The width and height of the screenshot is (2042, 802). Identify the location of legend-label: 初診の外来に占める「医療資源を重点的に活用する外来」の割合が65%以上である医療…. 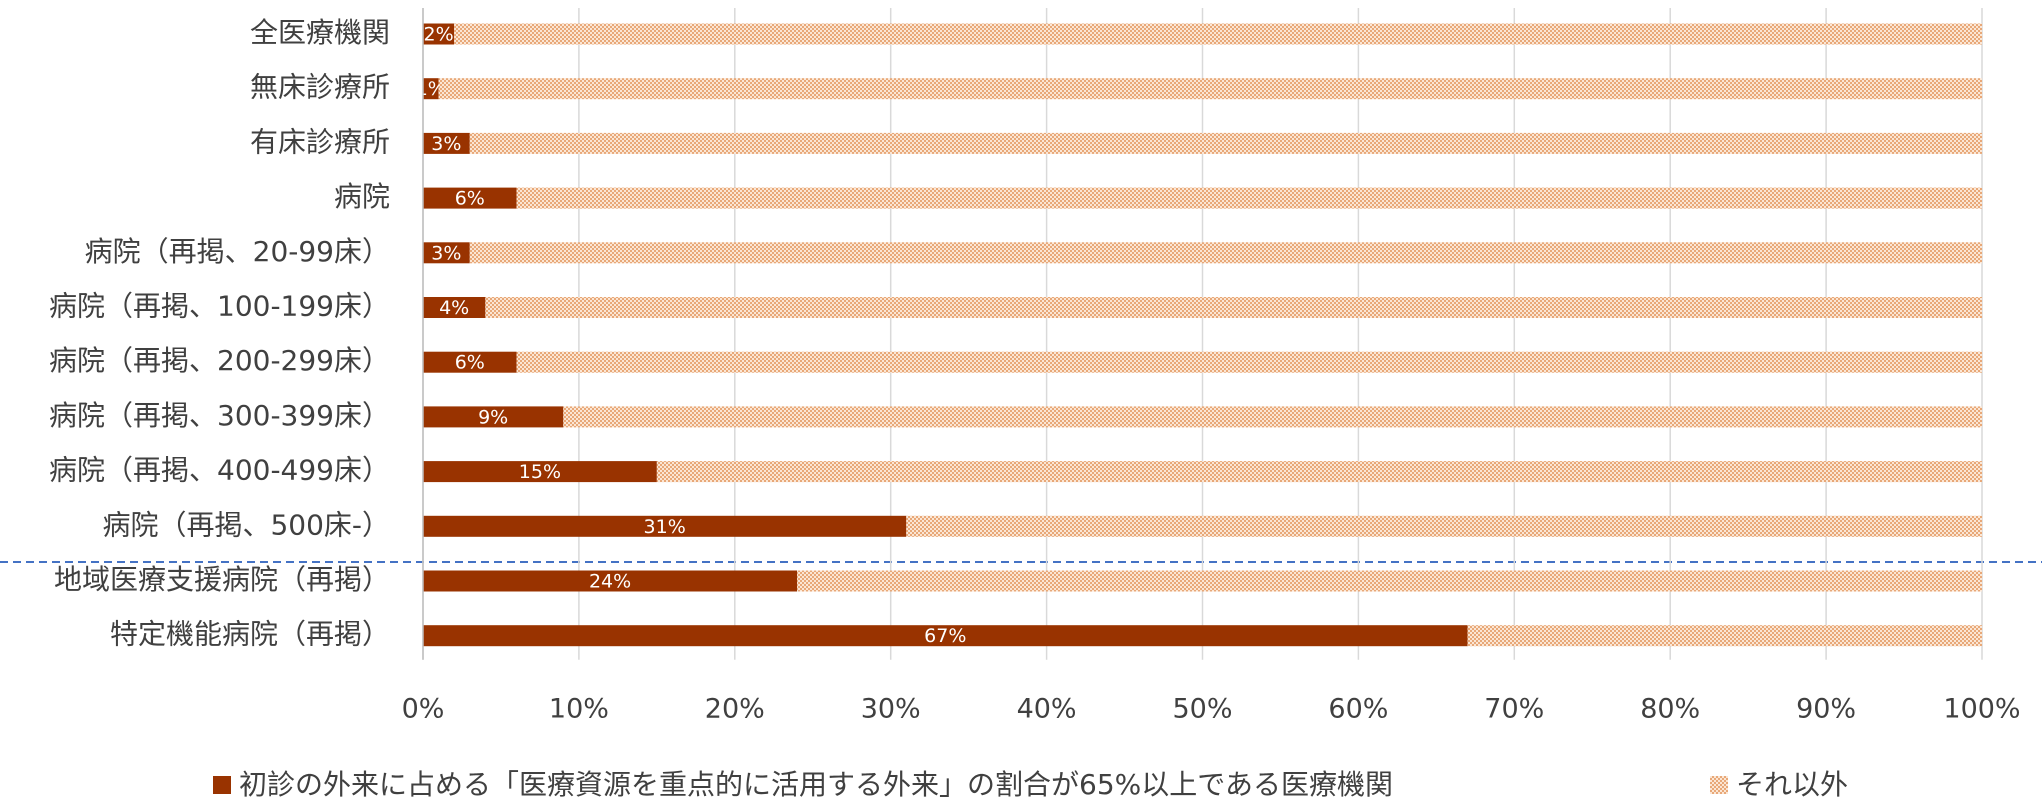
(816, 784).